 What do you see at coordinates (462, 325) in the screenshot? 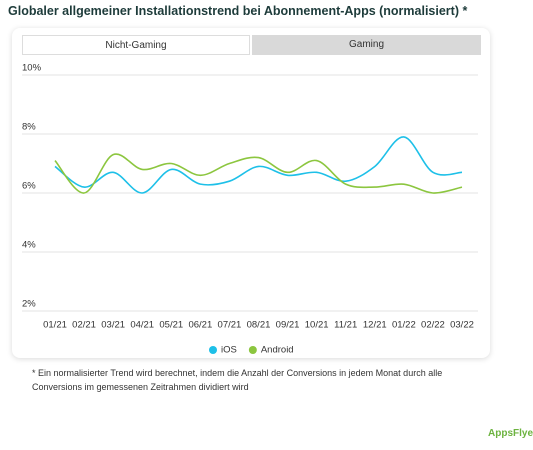
I see `x-tick-label: 03/22` at bounding box center [462, 325].